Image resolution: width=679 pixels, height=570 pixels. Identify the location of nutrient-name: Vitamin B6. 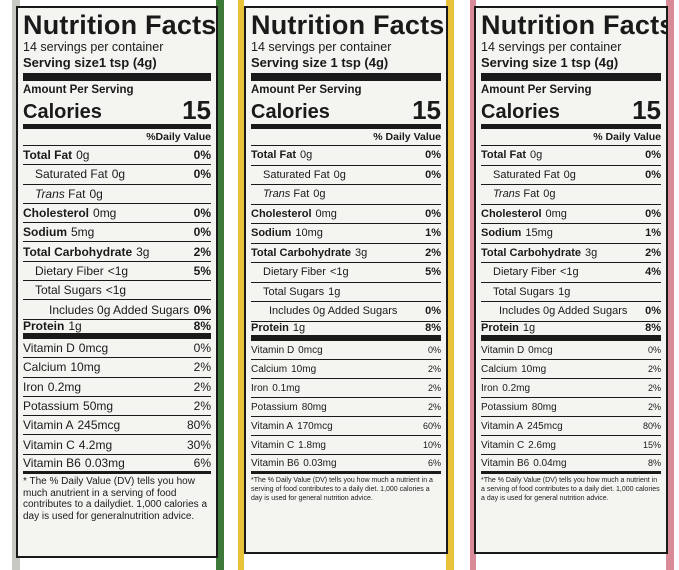
(275, 463).